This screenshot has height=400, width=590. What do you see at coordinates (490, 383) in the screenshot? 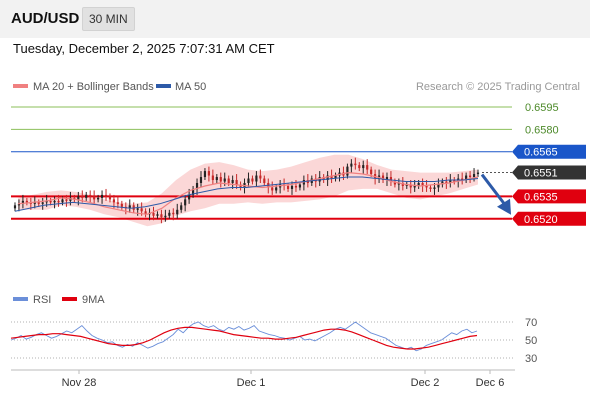
I see `x-tick-label-3: Dec 6` at bounding box center [490, 383].